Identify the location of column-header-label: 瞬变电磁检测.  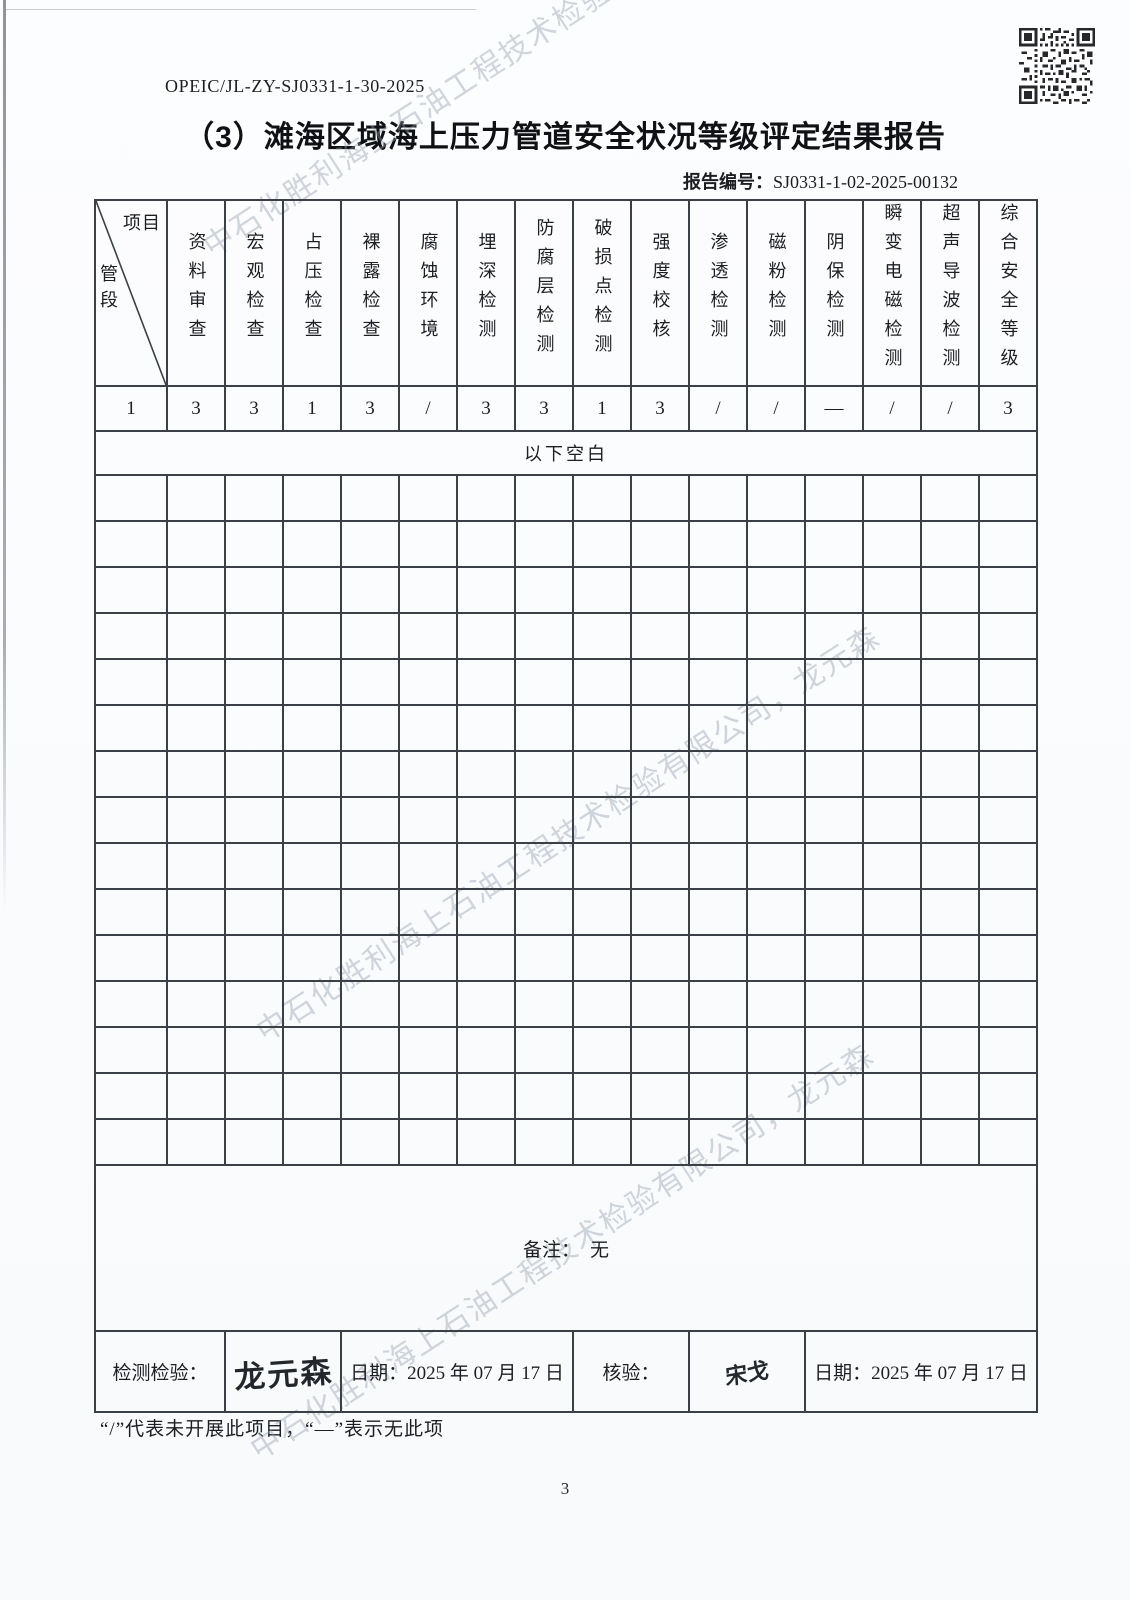
(892, 290).